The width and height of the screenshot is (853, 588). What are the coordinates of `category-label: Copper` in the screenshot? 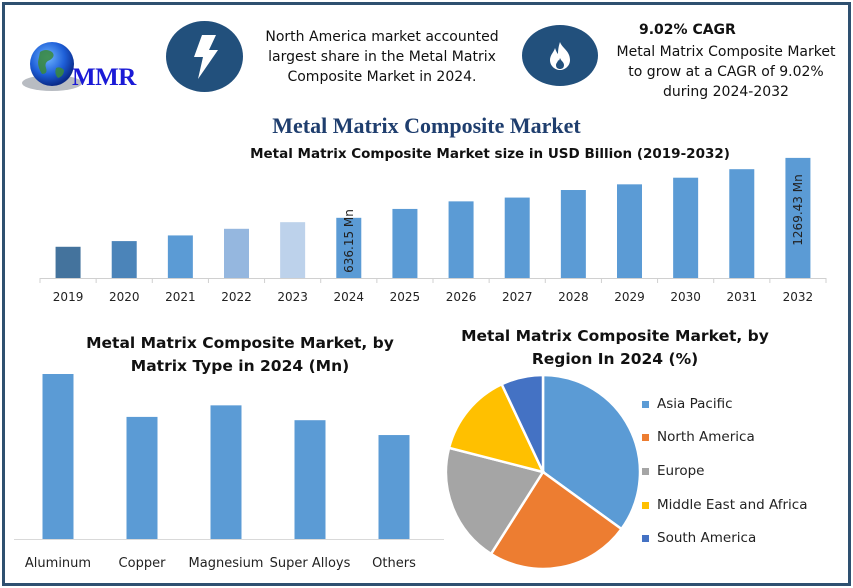 It's located at (143, 563).